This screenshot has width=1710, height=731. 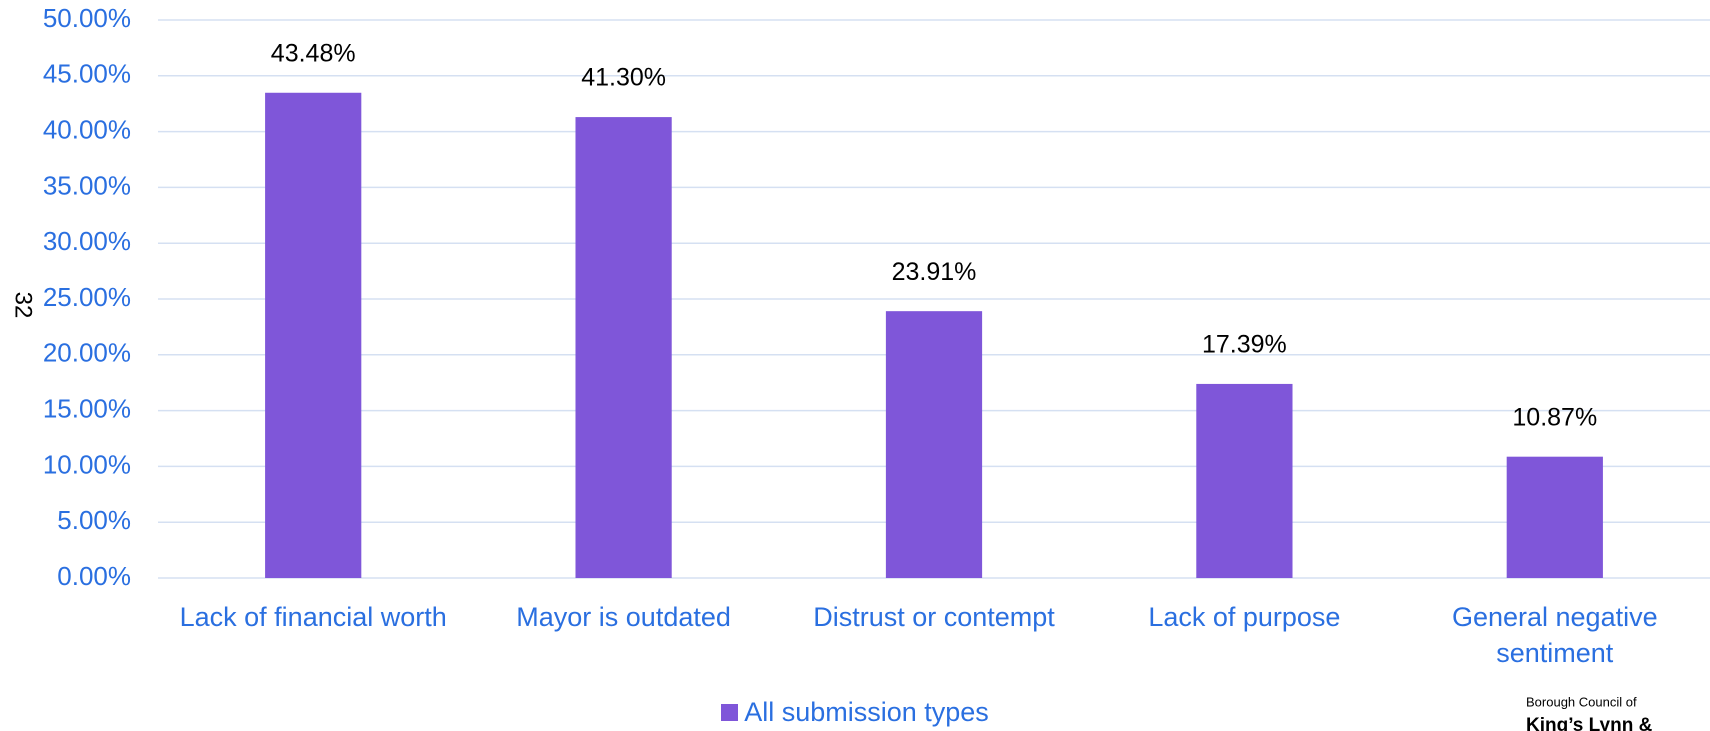 I want to click on logo-line1: Borough Council of, so click(x=1581, y=701).